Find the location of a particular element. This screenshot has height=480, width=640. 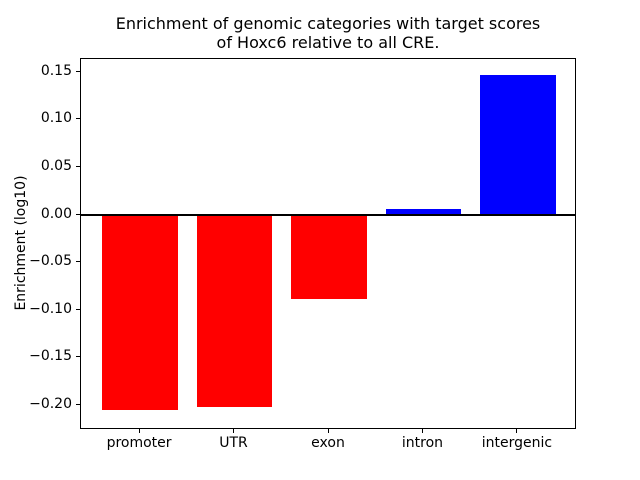

x-tick-mark-intron is located at coordinates (422, 431).